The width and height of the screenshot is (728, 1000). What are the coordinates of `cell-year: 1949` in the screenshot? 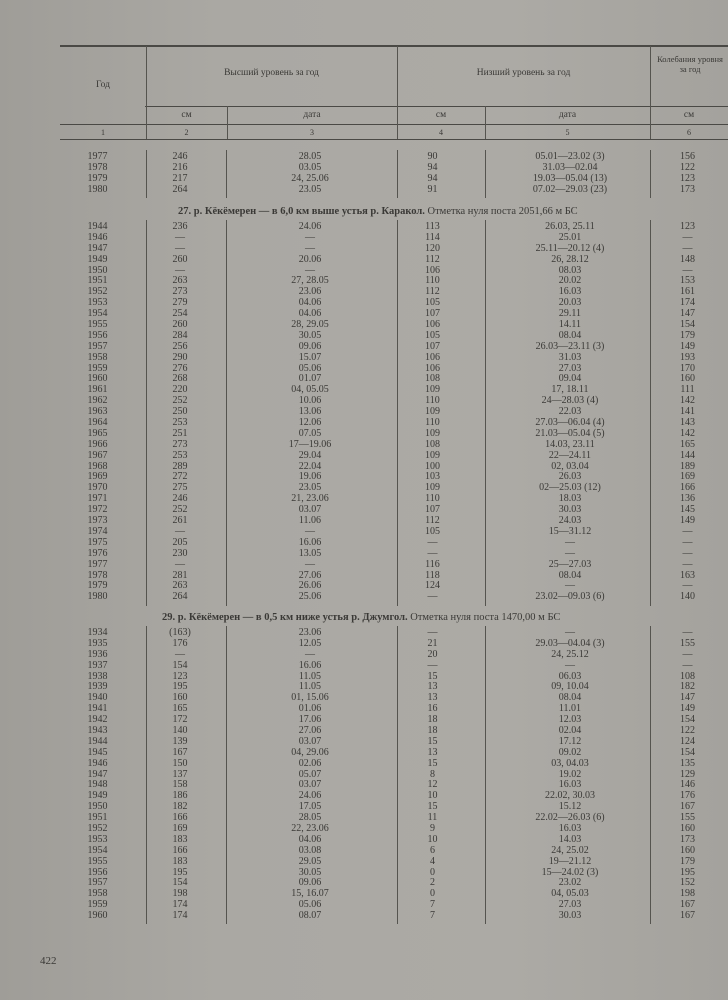 It's located at (97, 259).